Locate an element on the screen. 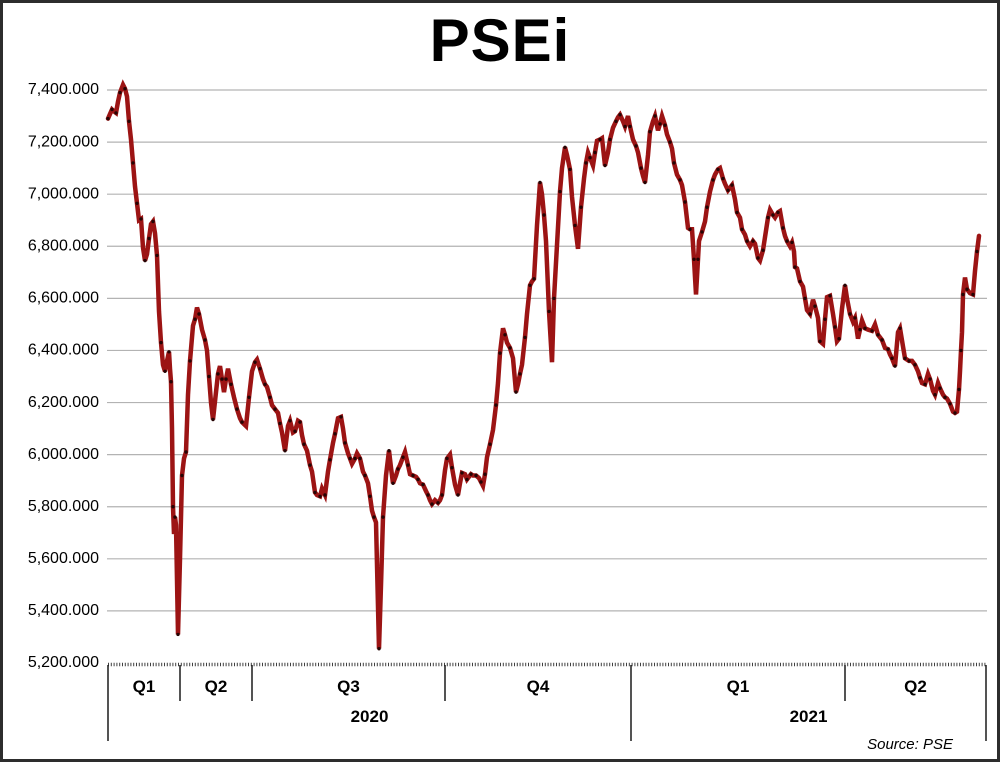 Image resolution: width=1000 pixels, height=762 pixels. y-tick-label: 7,400.000 is located at coordinates (63, 89).